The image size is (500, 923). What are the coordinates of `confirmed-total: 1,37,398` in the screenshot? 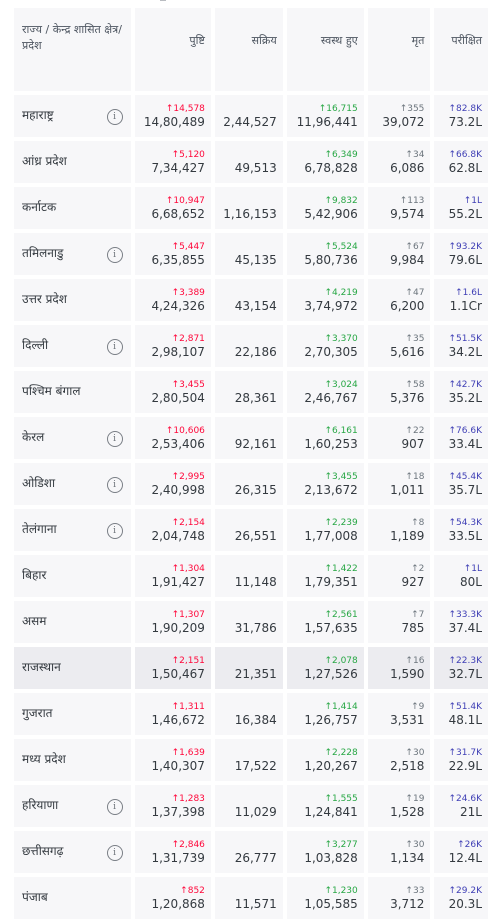 It's located at (178, 812).